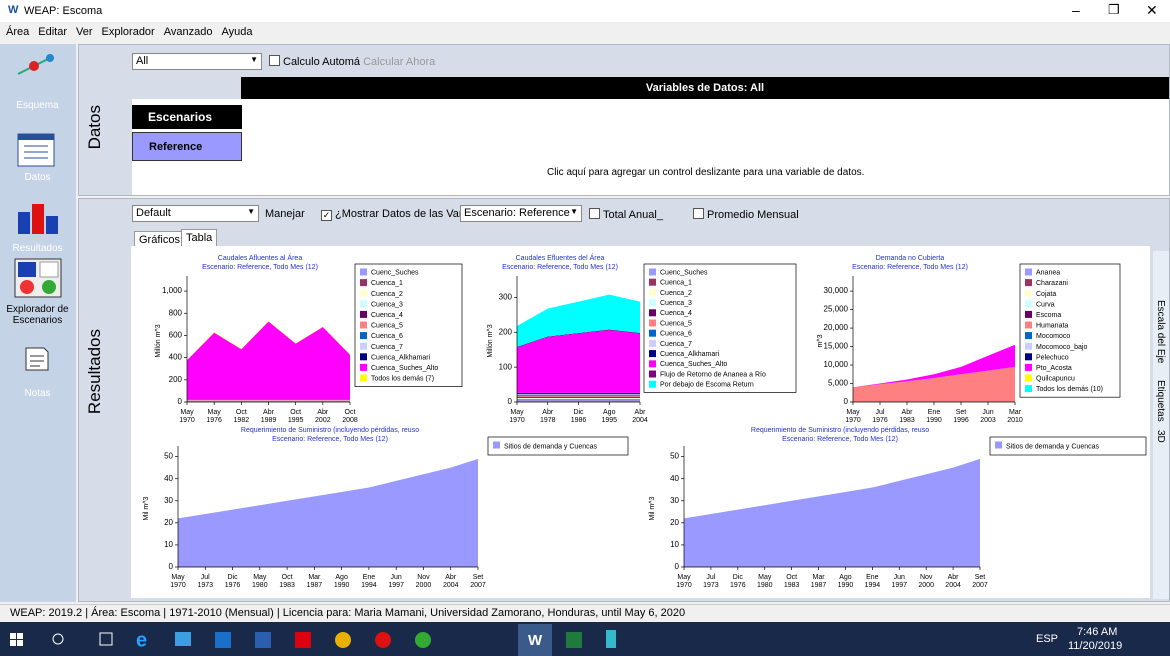 The image size is (1170, 656). Describe the element at coordinates (176, 335) in the screenshot. I see `y-tick-label: 600` at that location.